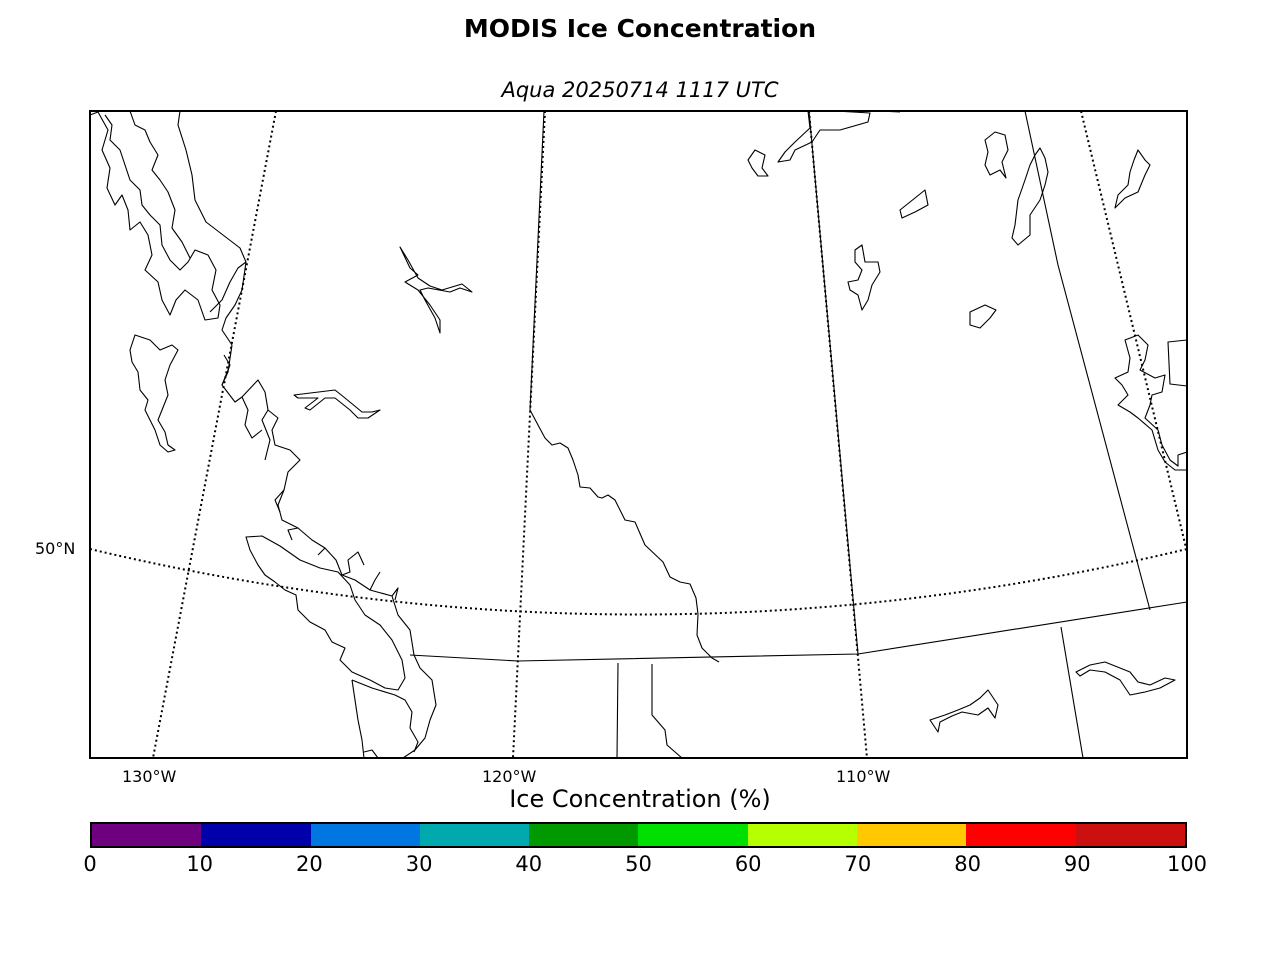 This screenshot has width=1280, height=960. I want to click on lon-label-110w: 110°W, so click(863, 776).